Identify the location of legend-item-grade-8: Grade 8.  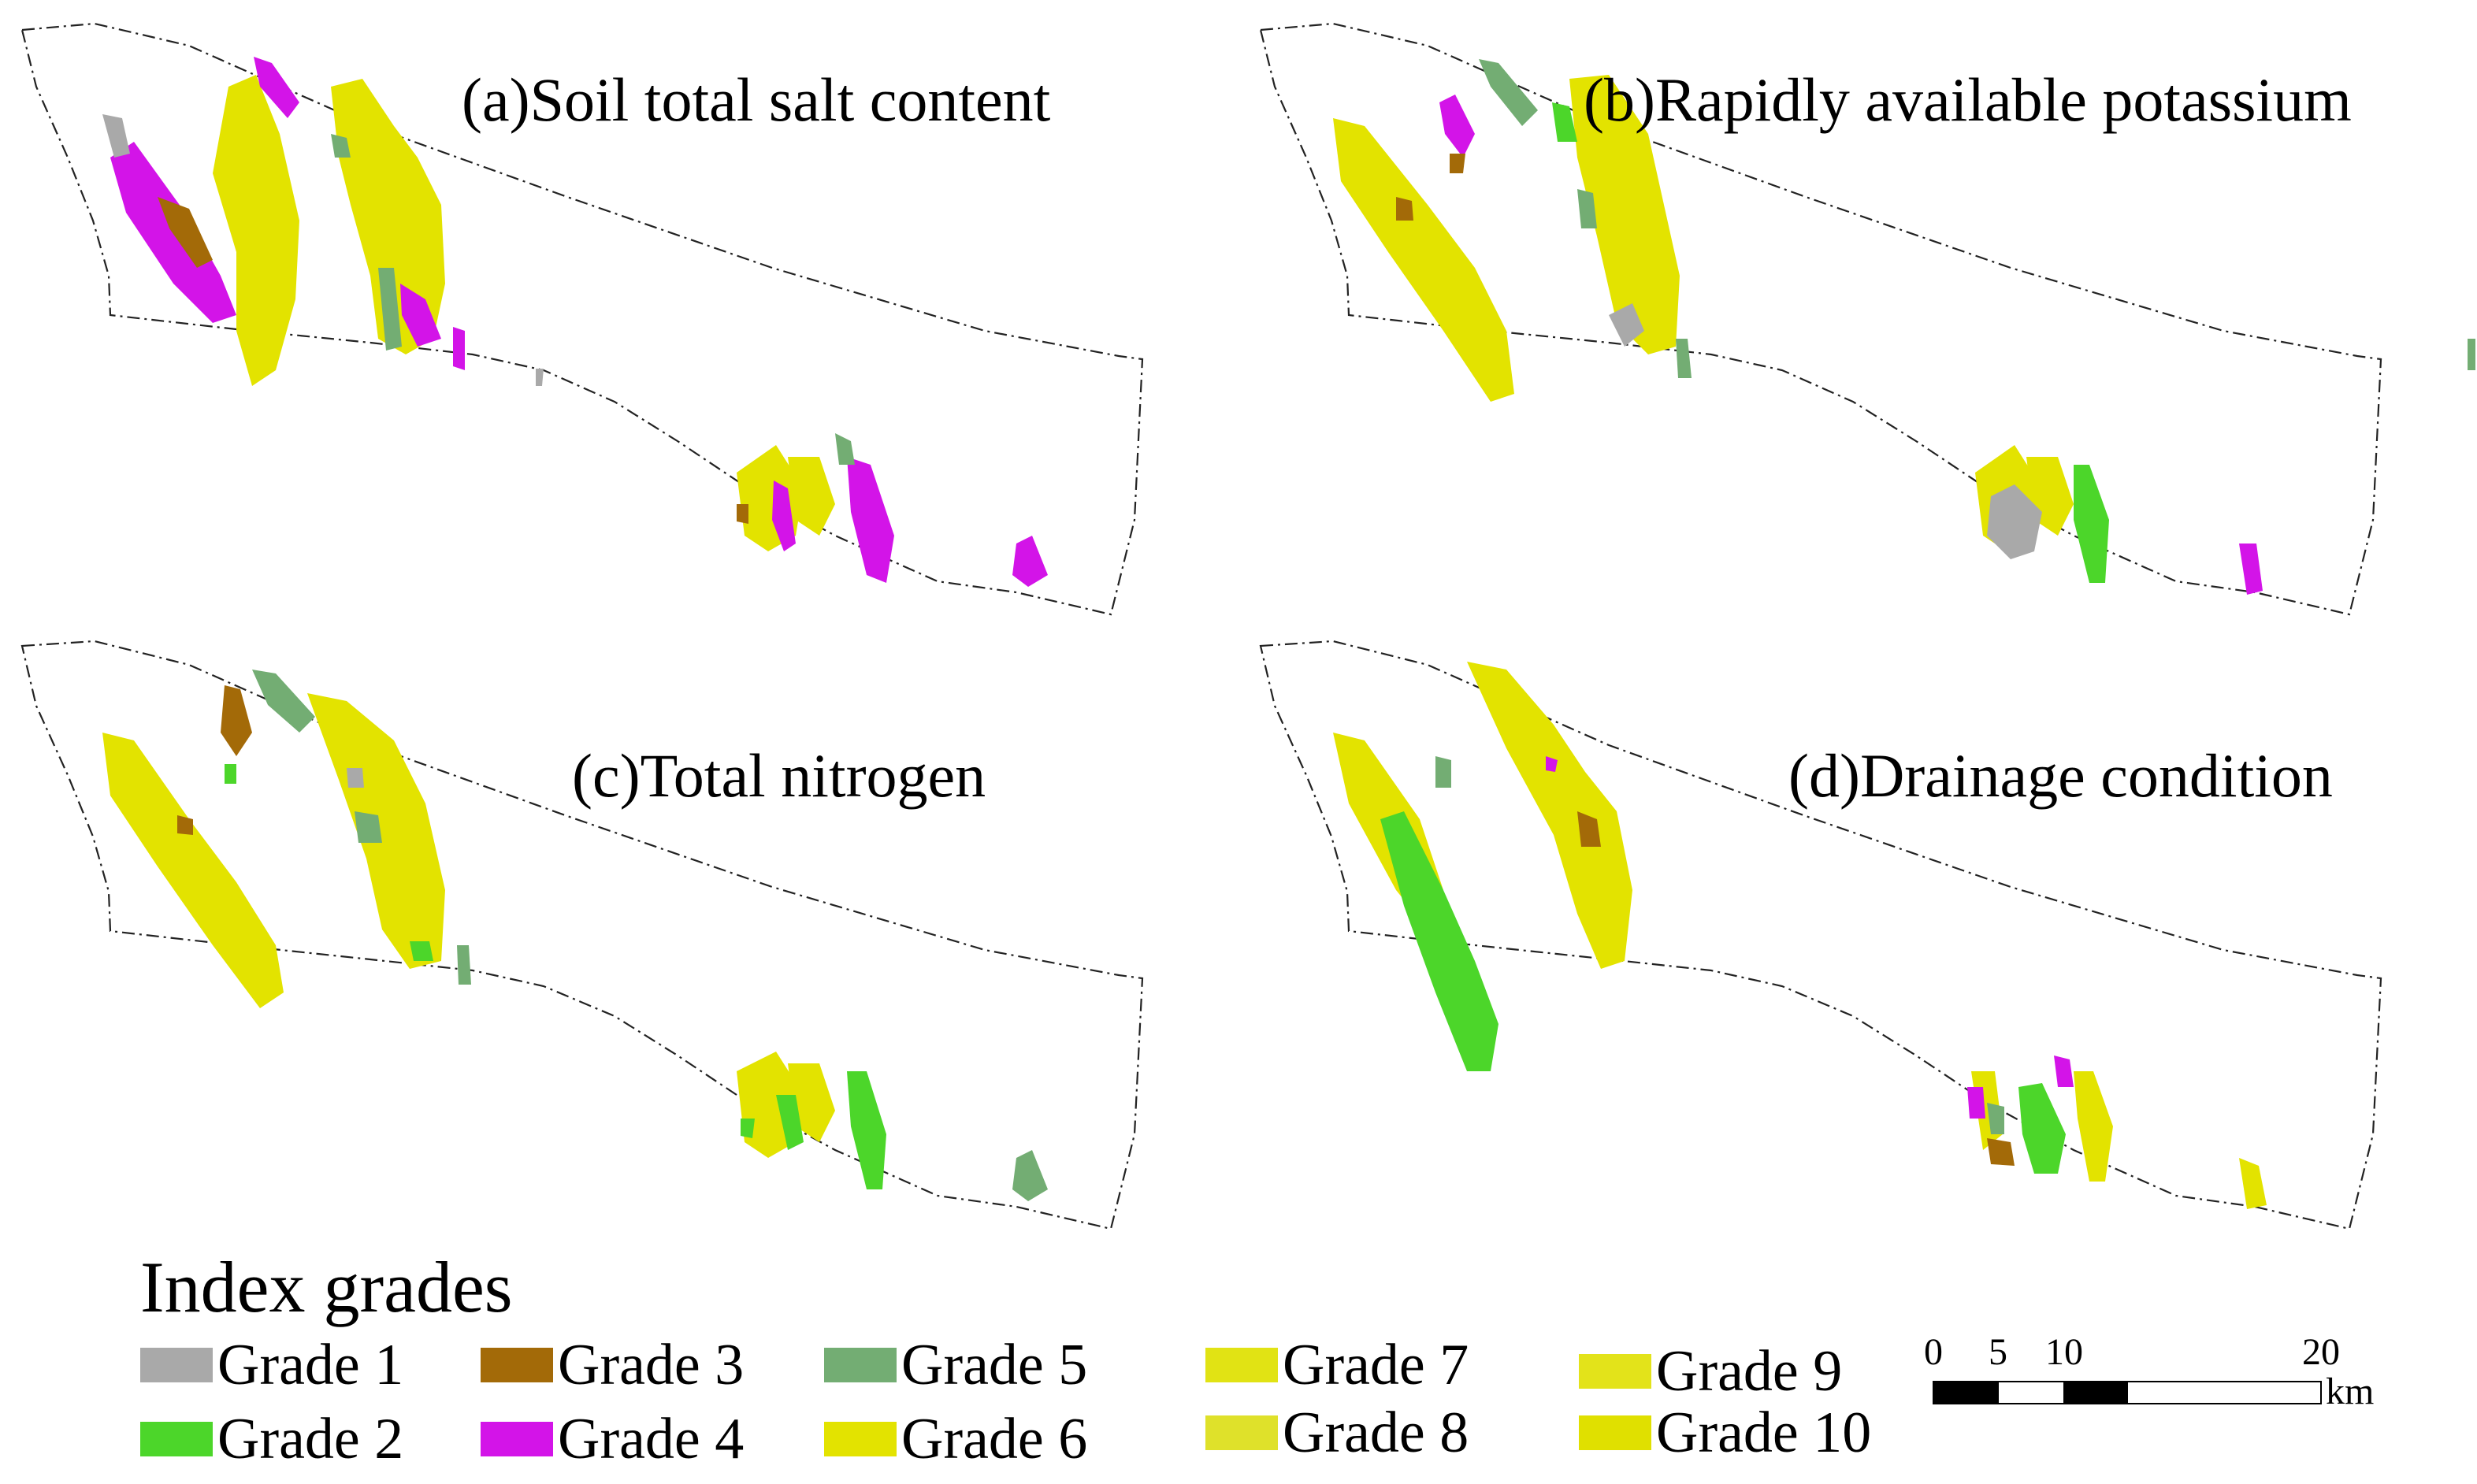
(1337, 1433).